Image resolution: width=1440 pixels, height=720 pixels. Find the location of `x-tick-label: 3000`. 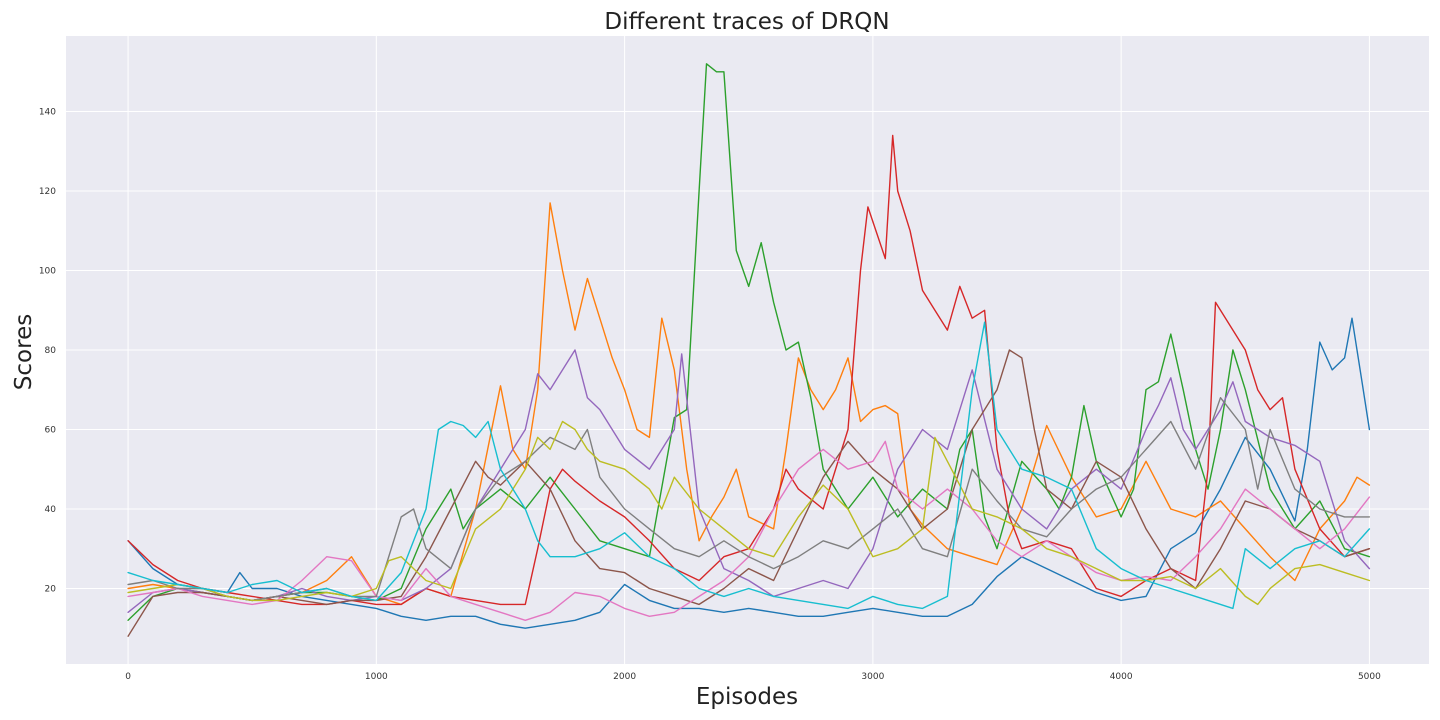

x-tick-label: 3000 is located at coordinates (872, 677).